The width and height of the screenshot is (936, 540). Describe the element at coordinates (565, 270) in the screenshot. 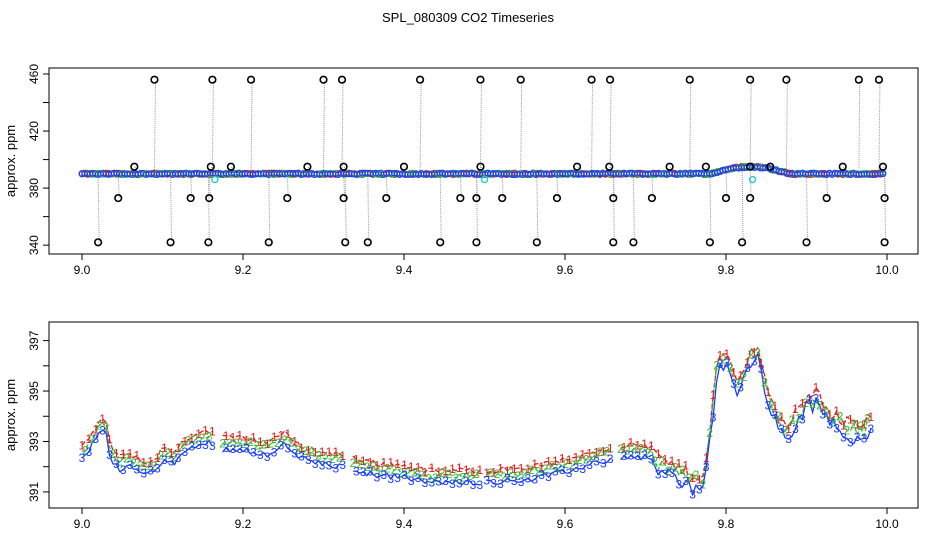

I see `x-tick-label: 9.6` at that location.